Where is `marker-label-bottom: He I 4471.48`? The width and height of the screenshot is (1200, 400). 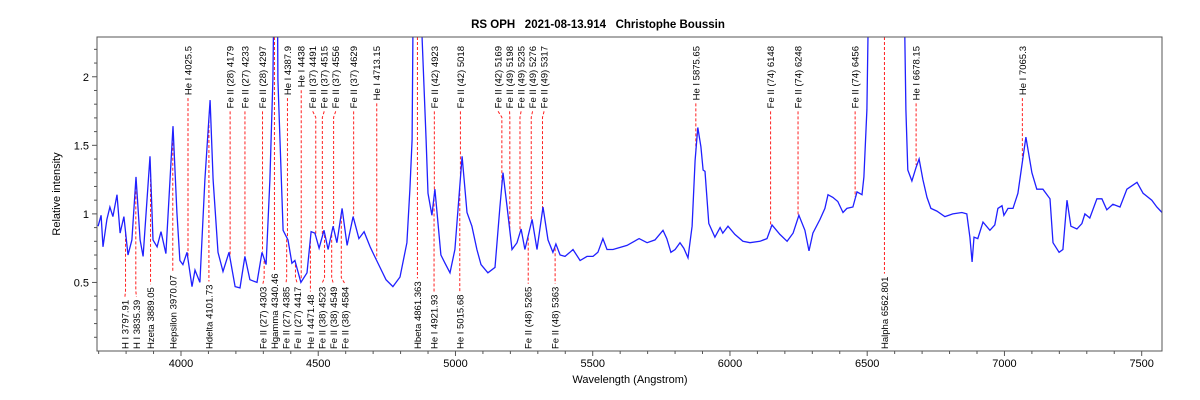 marker-label-bottom: He I 4471.48 is located at coordinates (311, 322).